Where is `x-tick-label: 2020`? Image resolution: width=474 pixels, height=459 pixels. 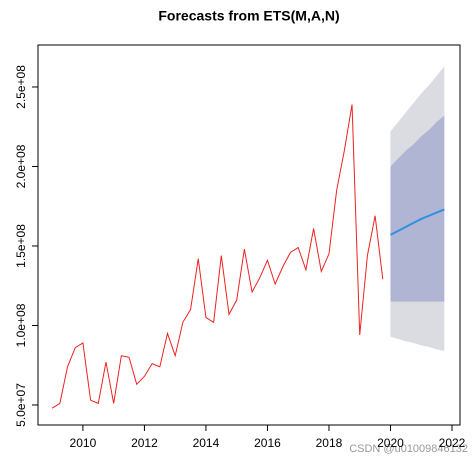 x-tick-label: 2020 is located at coordinates (390, 443).